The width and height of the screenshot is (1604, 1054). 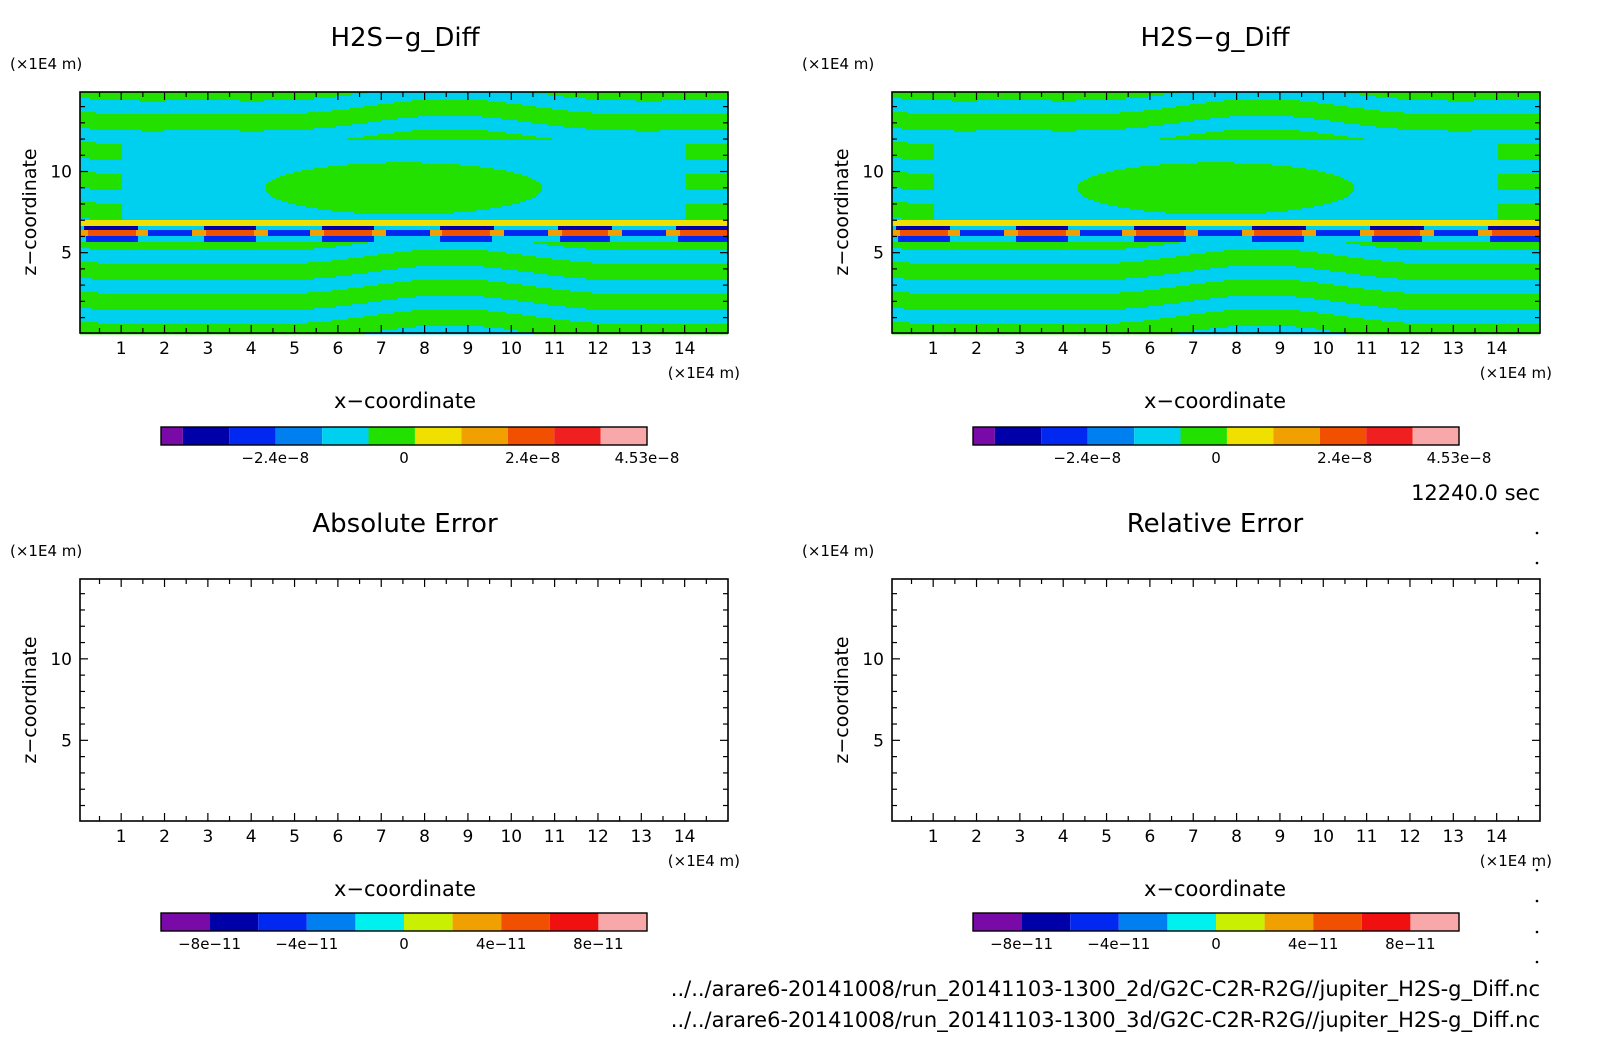 What do you see at coordinates (1063, 837) in the screenshot?
I see `x-tick-label: 4` at bounding box center [1063, 837].